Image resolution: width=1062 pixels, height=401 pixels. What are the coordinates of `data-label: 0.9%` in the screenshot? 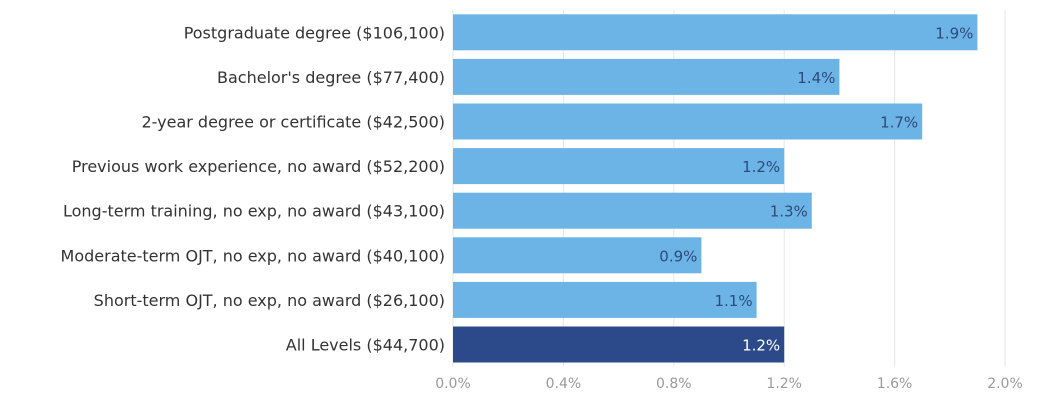 It's located at (678, 256).